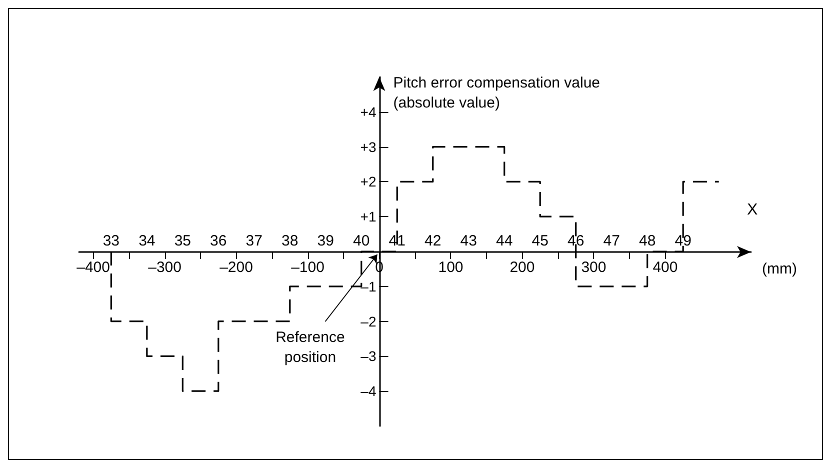  What do you see at coordinates (433, 241) in the screenshot?
I see `x2-tick-label: 42` at bounding box center [433, 241].